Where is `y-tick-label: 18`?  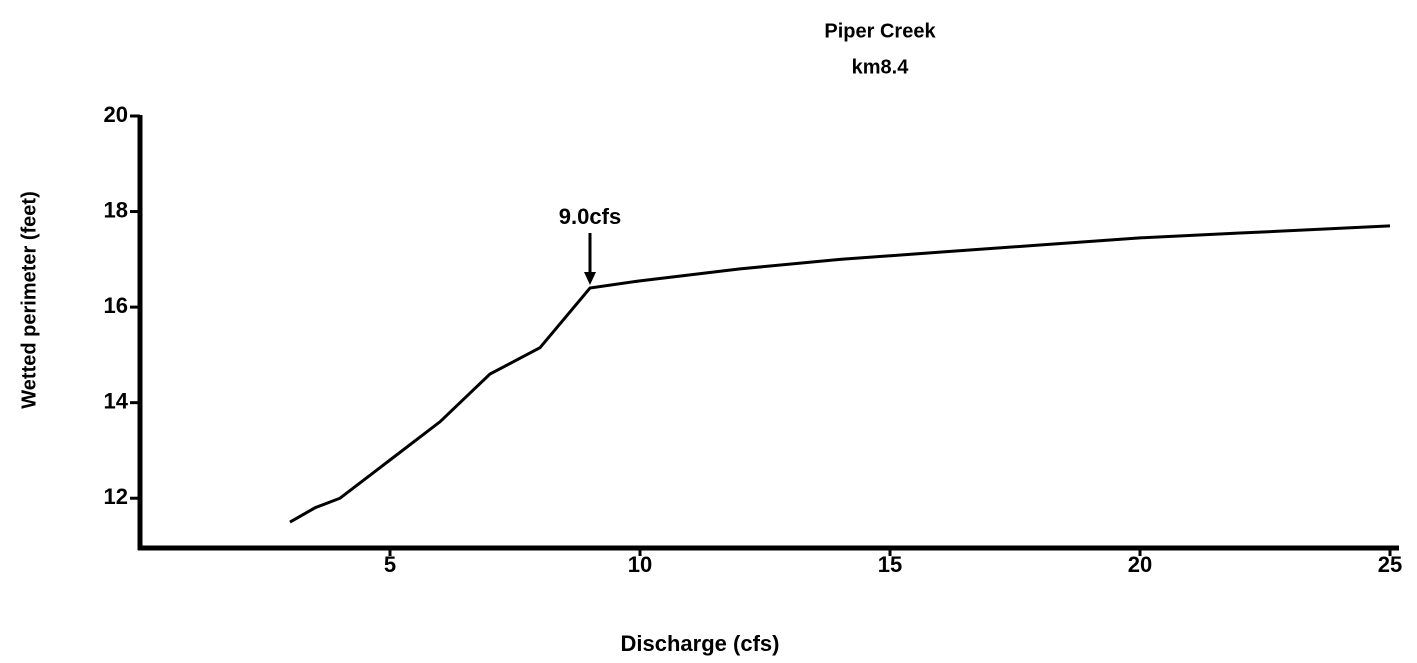
y-tick-label: 18 is located at coordinates (116, 209).